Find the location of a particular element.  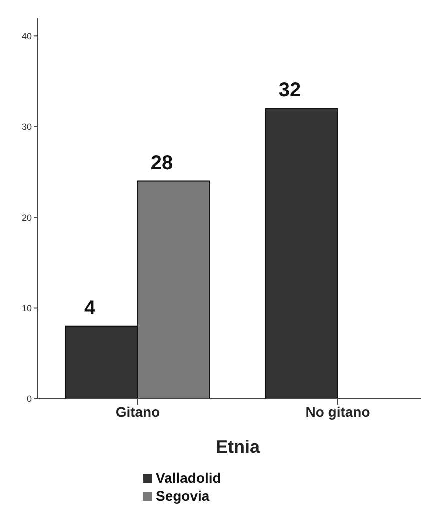

y-tick-label: 0 is located at coordinates (29, 399).